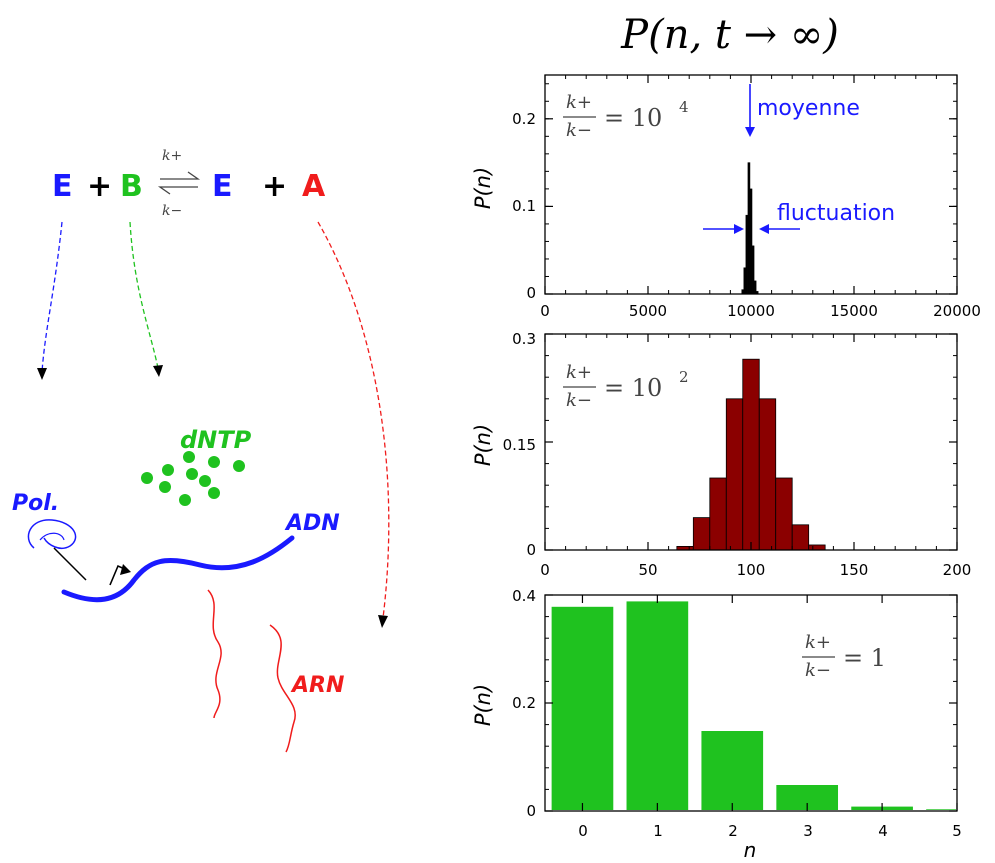 The image size is (995, 863). Describe the element at coordinates (579, 130) in the screenshot. I see `panel-1-ratio-den: k−` at that location.